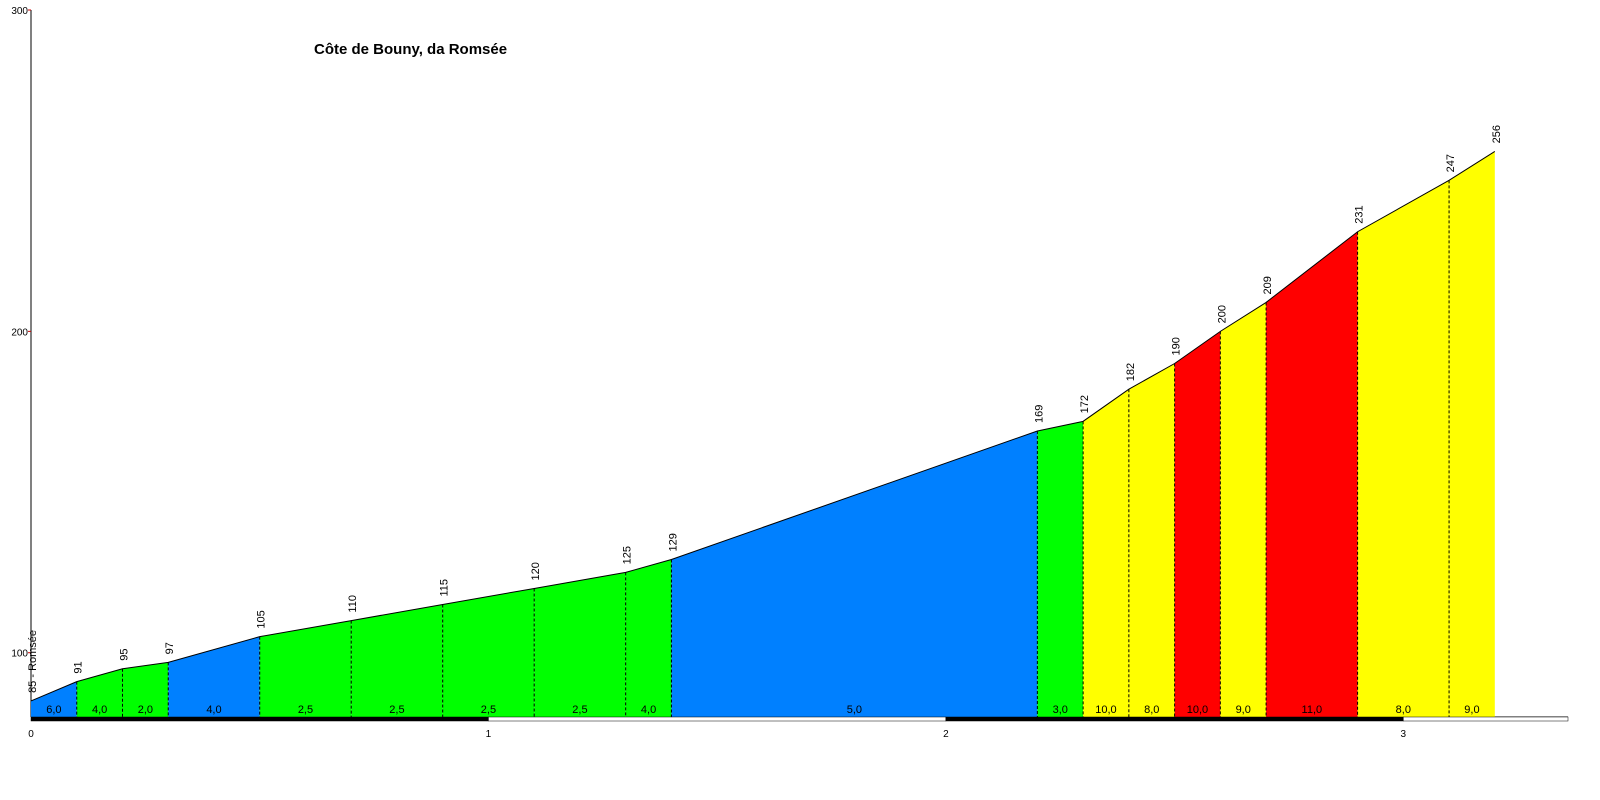  What do you see at coordinates (33, 661) in the screenshot?
I see `elevation-label: 85 - Romsée` at bounding box center [33, 661].